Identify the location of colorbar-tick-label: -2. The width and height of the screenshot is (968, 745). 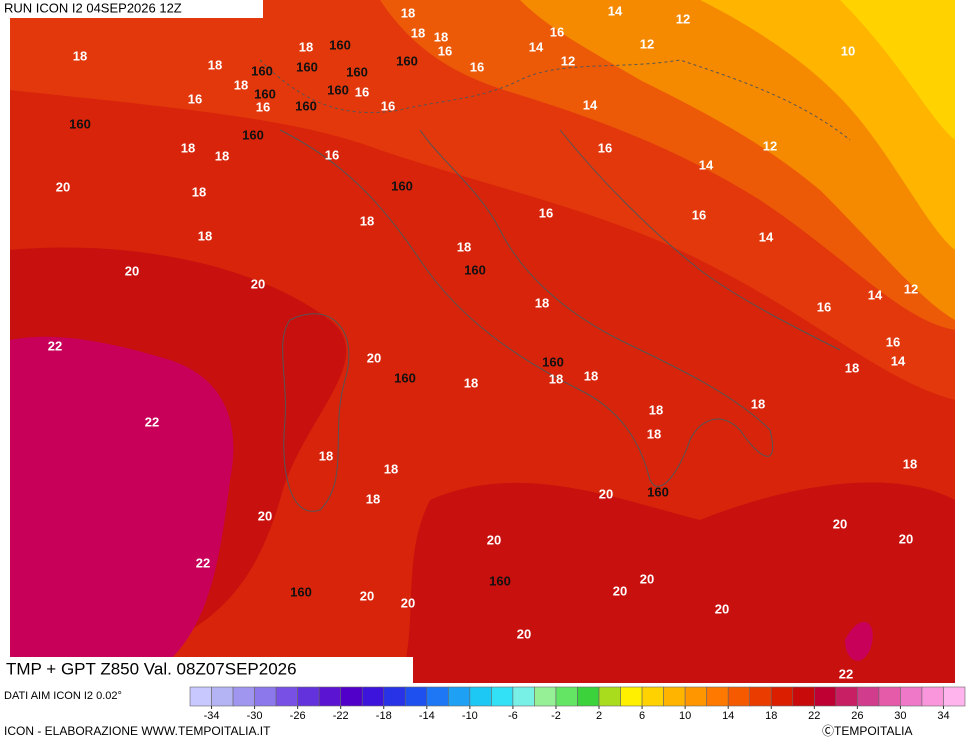
(556, 716).